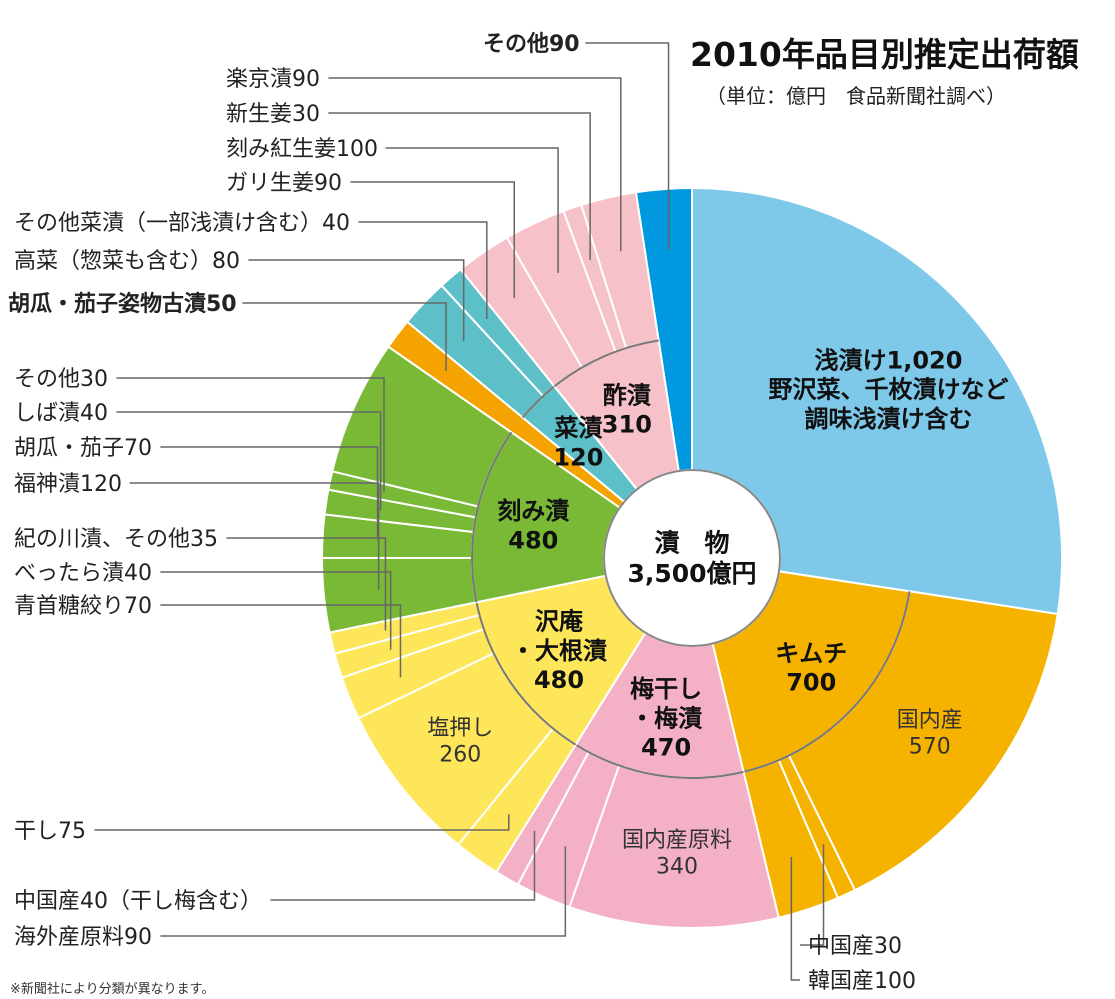 The image size is (1115, 999). I want to click on callout-label: べったら漬40, so click(83, 573).